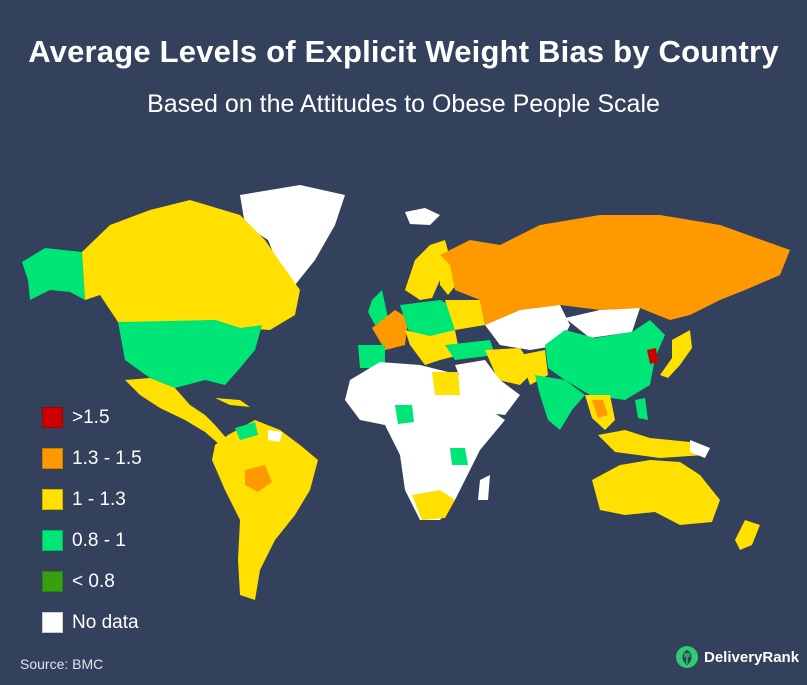 Image resolution: width=807 pixels, height=685 pixels. What do you see at coordinates (425, 441) in the screenshot?
I see `region-africa` at bounding box center [425, 441].